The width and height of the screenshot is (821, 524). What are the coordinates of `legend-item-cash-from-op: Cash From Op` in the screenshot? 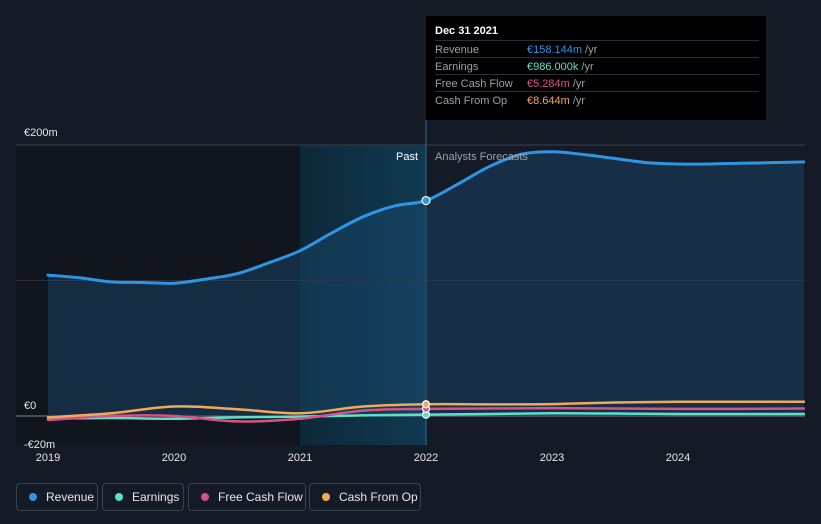 It's located at (365, 497).